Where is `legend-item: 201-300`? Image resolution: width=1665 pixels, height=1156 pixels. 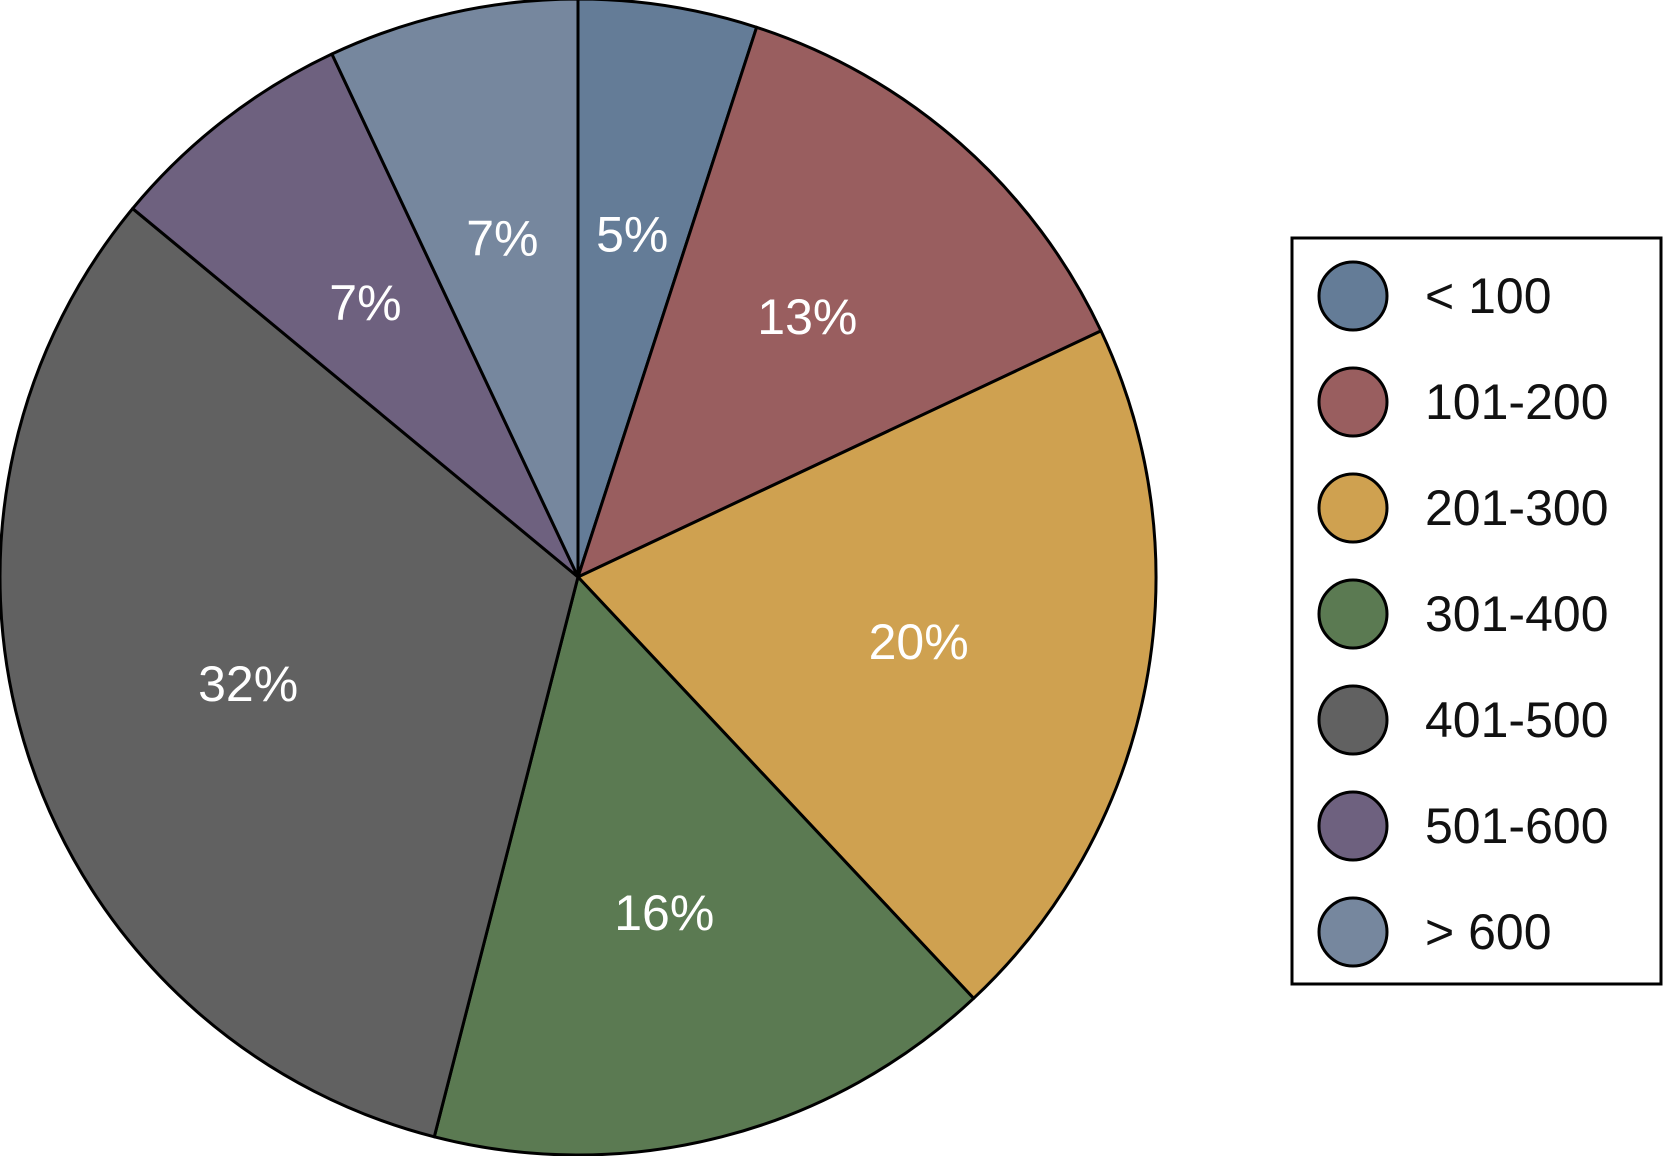
legend-item: 201-300 is located at coordinates (1463, 508).